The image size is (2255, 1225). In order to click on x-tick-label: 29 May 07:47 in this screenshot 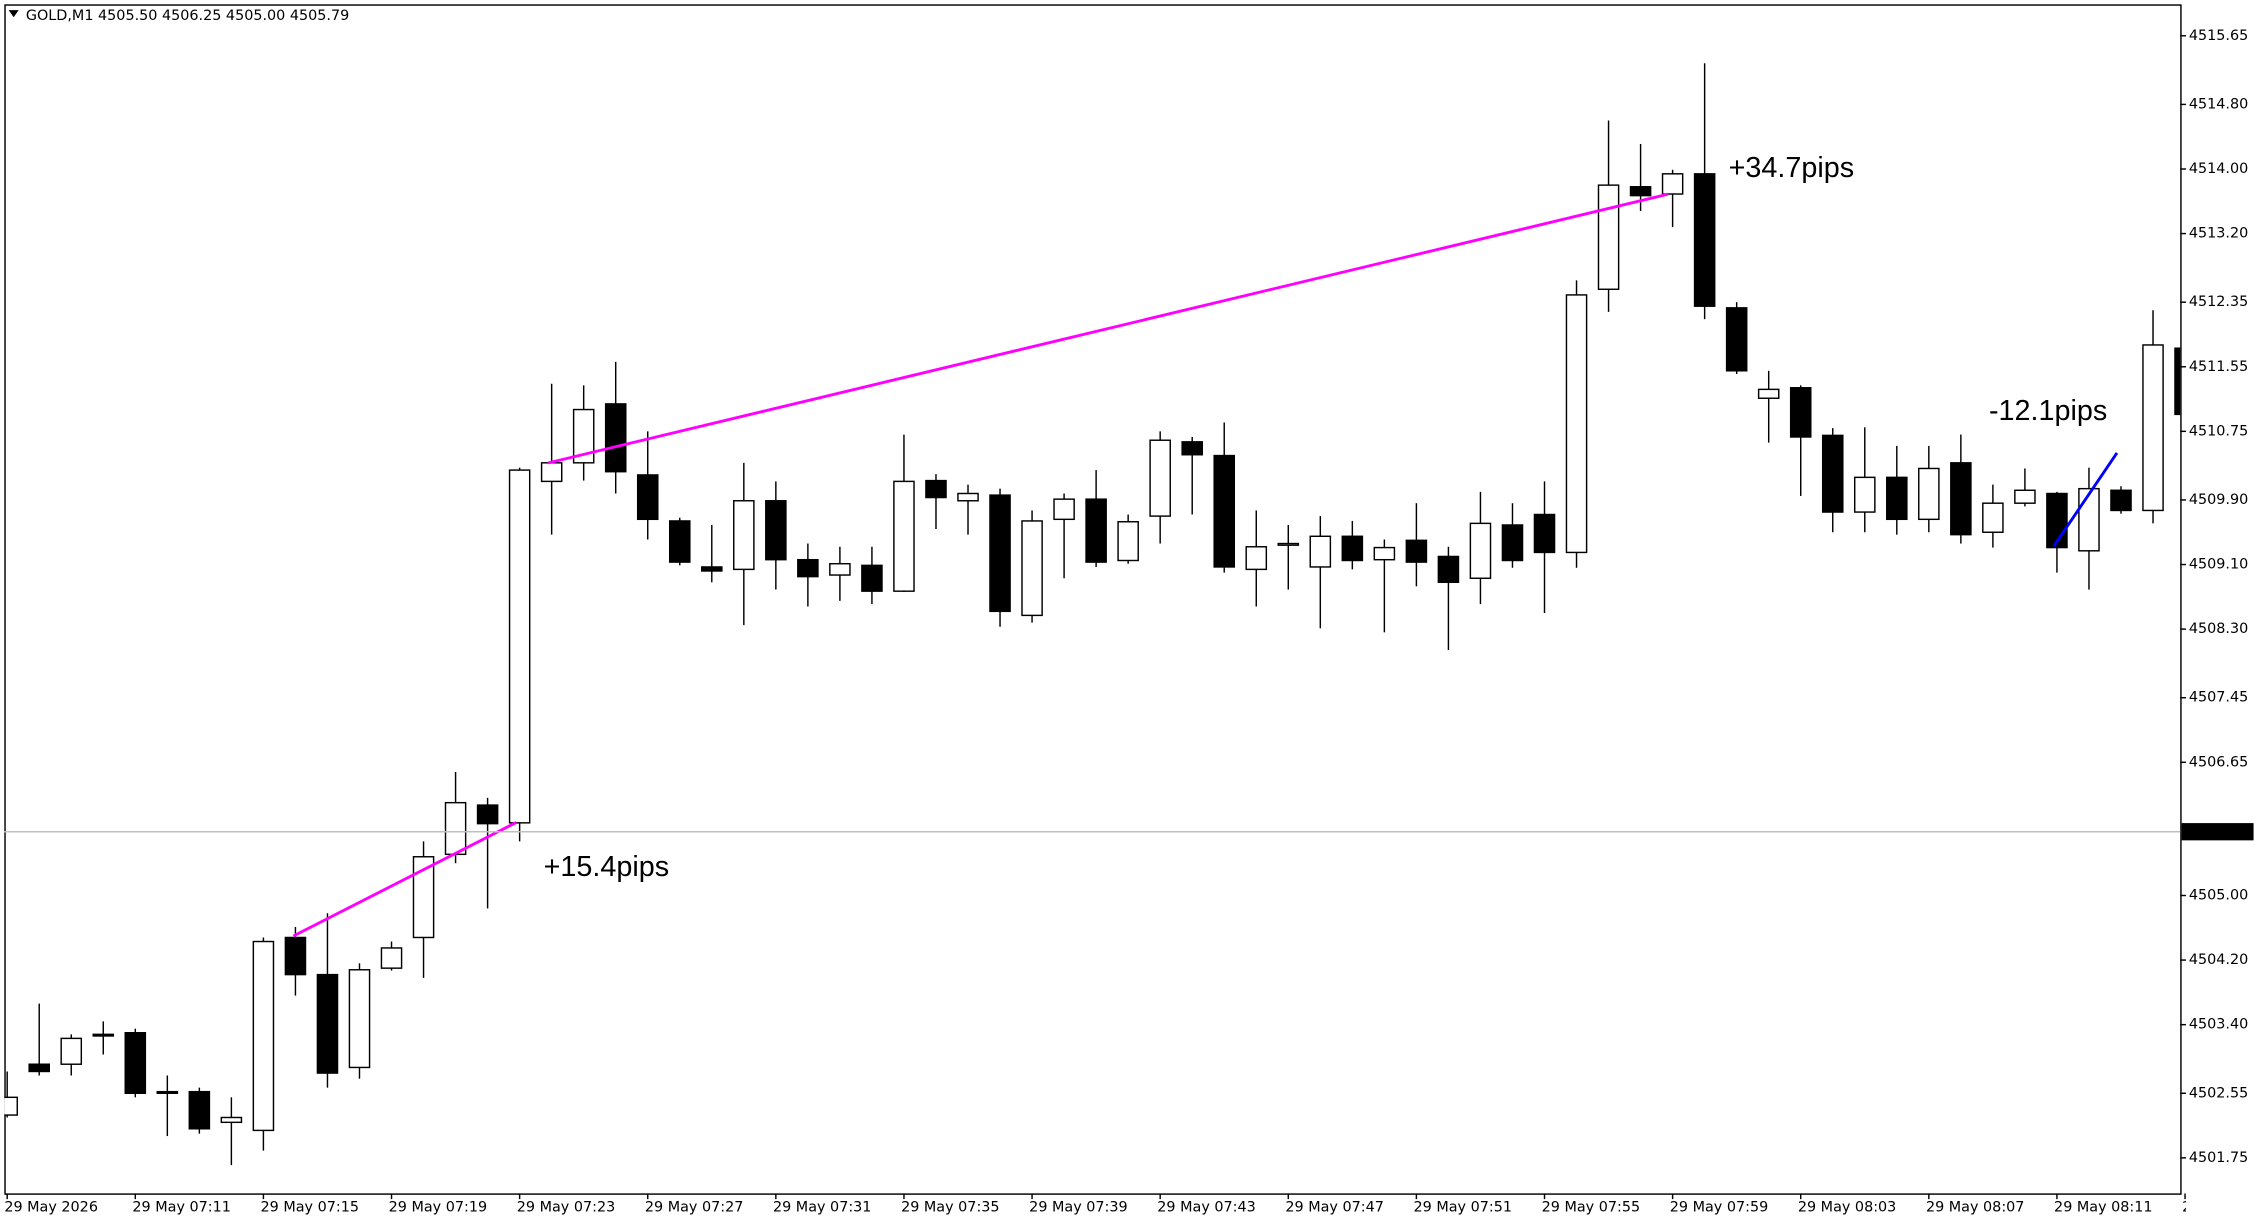, I will do `click(1334, 1208)`.